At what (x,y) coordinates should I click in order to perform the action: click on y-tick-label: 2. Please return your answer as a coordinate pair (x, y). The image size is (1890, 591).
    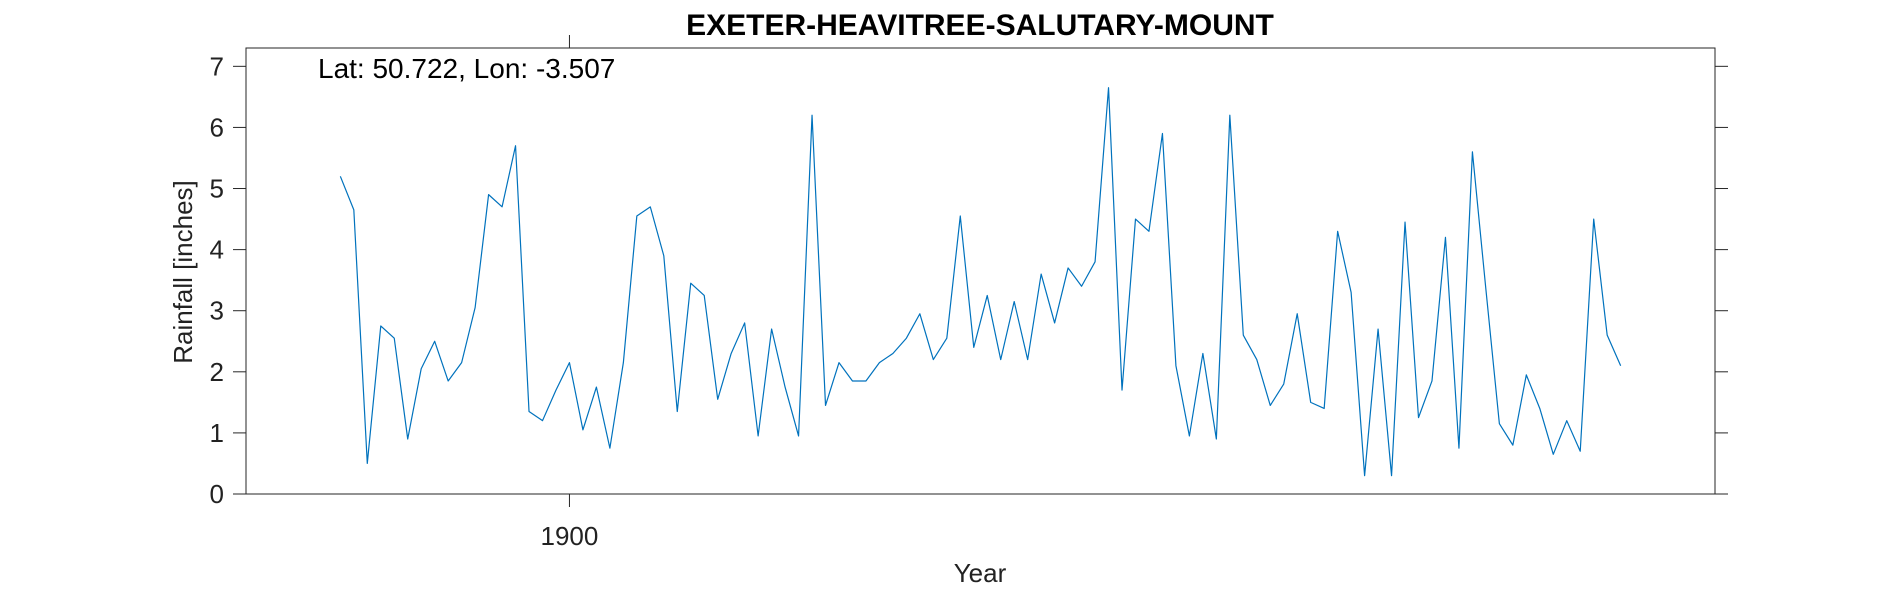
    Looking at the image, I should click on (217, 372).